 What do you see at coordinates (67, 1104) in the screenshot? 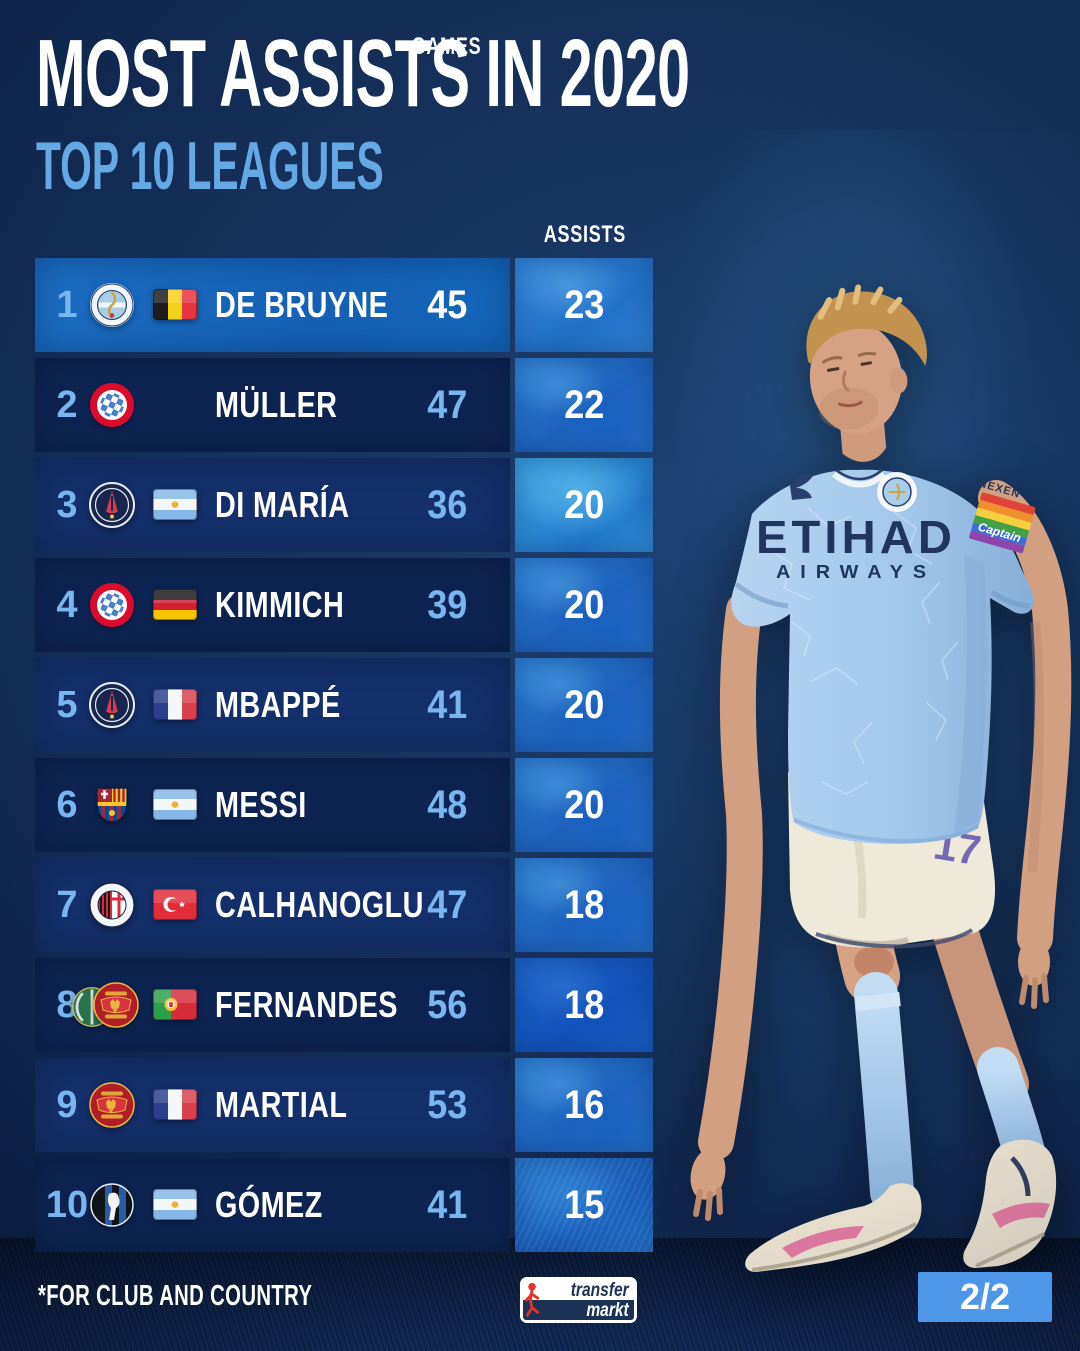
I see `rank-label: 9` at bounding box center [67, 1104].